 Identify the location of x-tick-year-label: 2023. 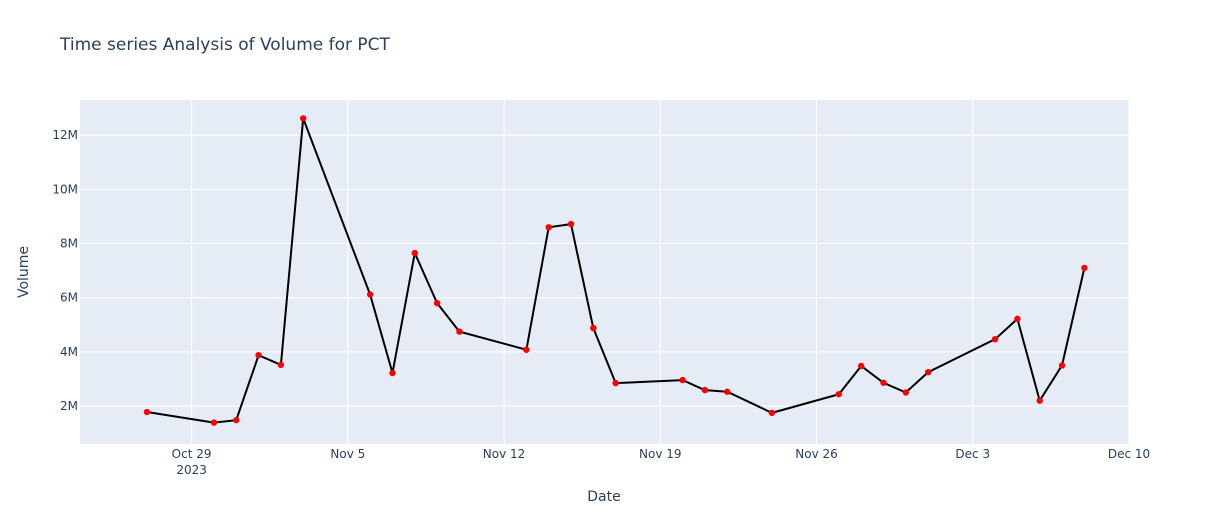
(191, 470).